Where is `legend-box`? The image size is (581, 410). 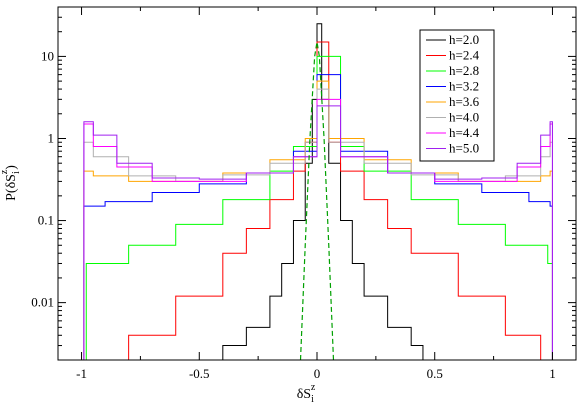
legend-box is located at coordinates (457, 95).